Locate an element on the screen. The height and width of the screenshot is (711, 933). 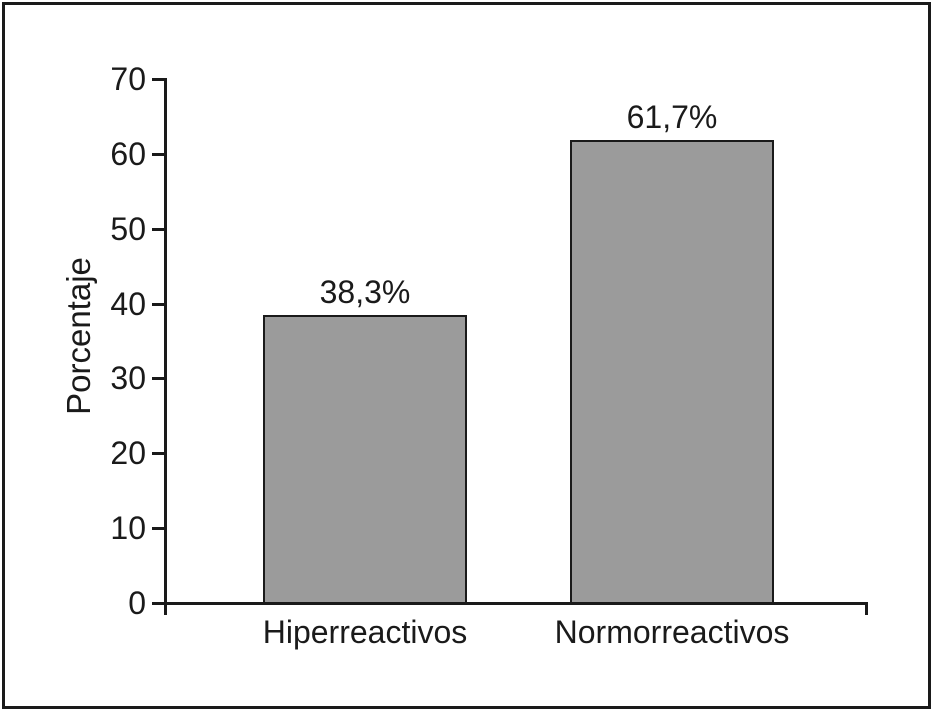
x-category-label: Hiperreactivos is located at coordinates (365, 632).